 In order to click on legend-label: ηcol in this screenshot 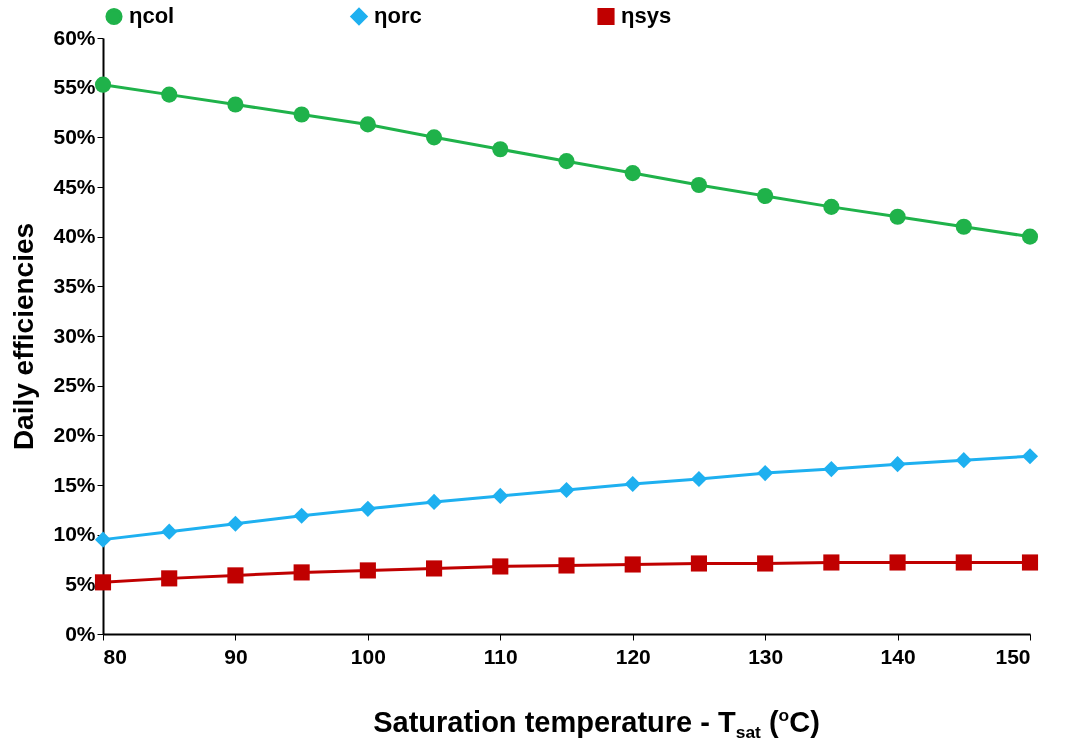, I will do `click(152, 16)`.